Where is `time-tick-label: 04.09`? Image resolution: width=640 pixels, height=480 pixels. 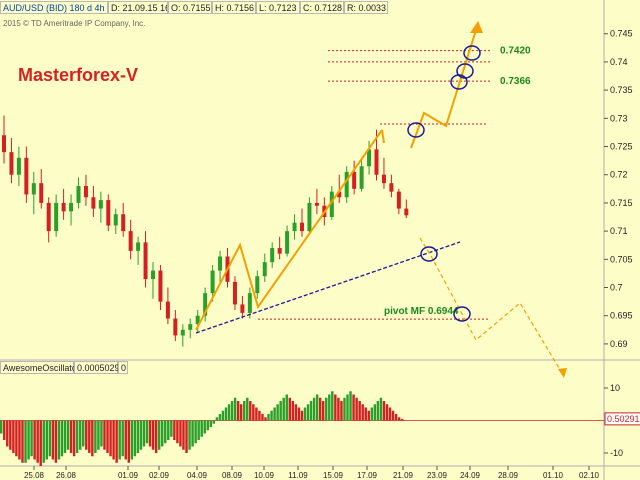
time-tick-label: 04.09 is located at coordinates (197, 475).